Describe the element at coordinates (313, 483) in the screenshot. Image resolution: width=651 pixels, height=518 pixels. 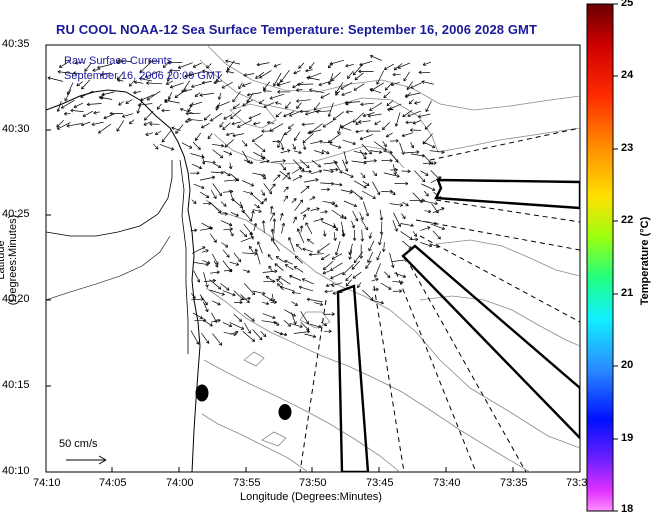
I see `x-tick-label: 73:50` at that location.